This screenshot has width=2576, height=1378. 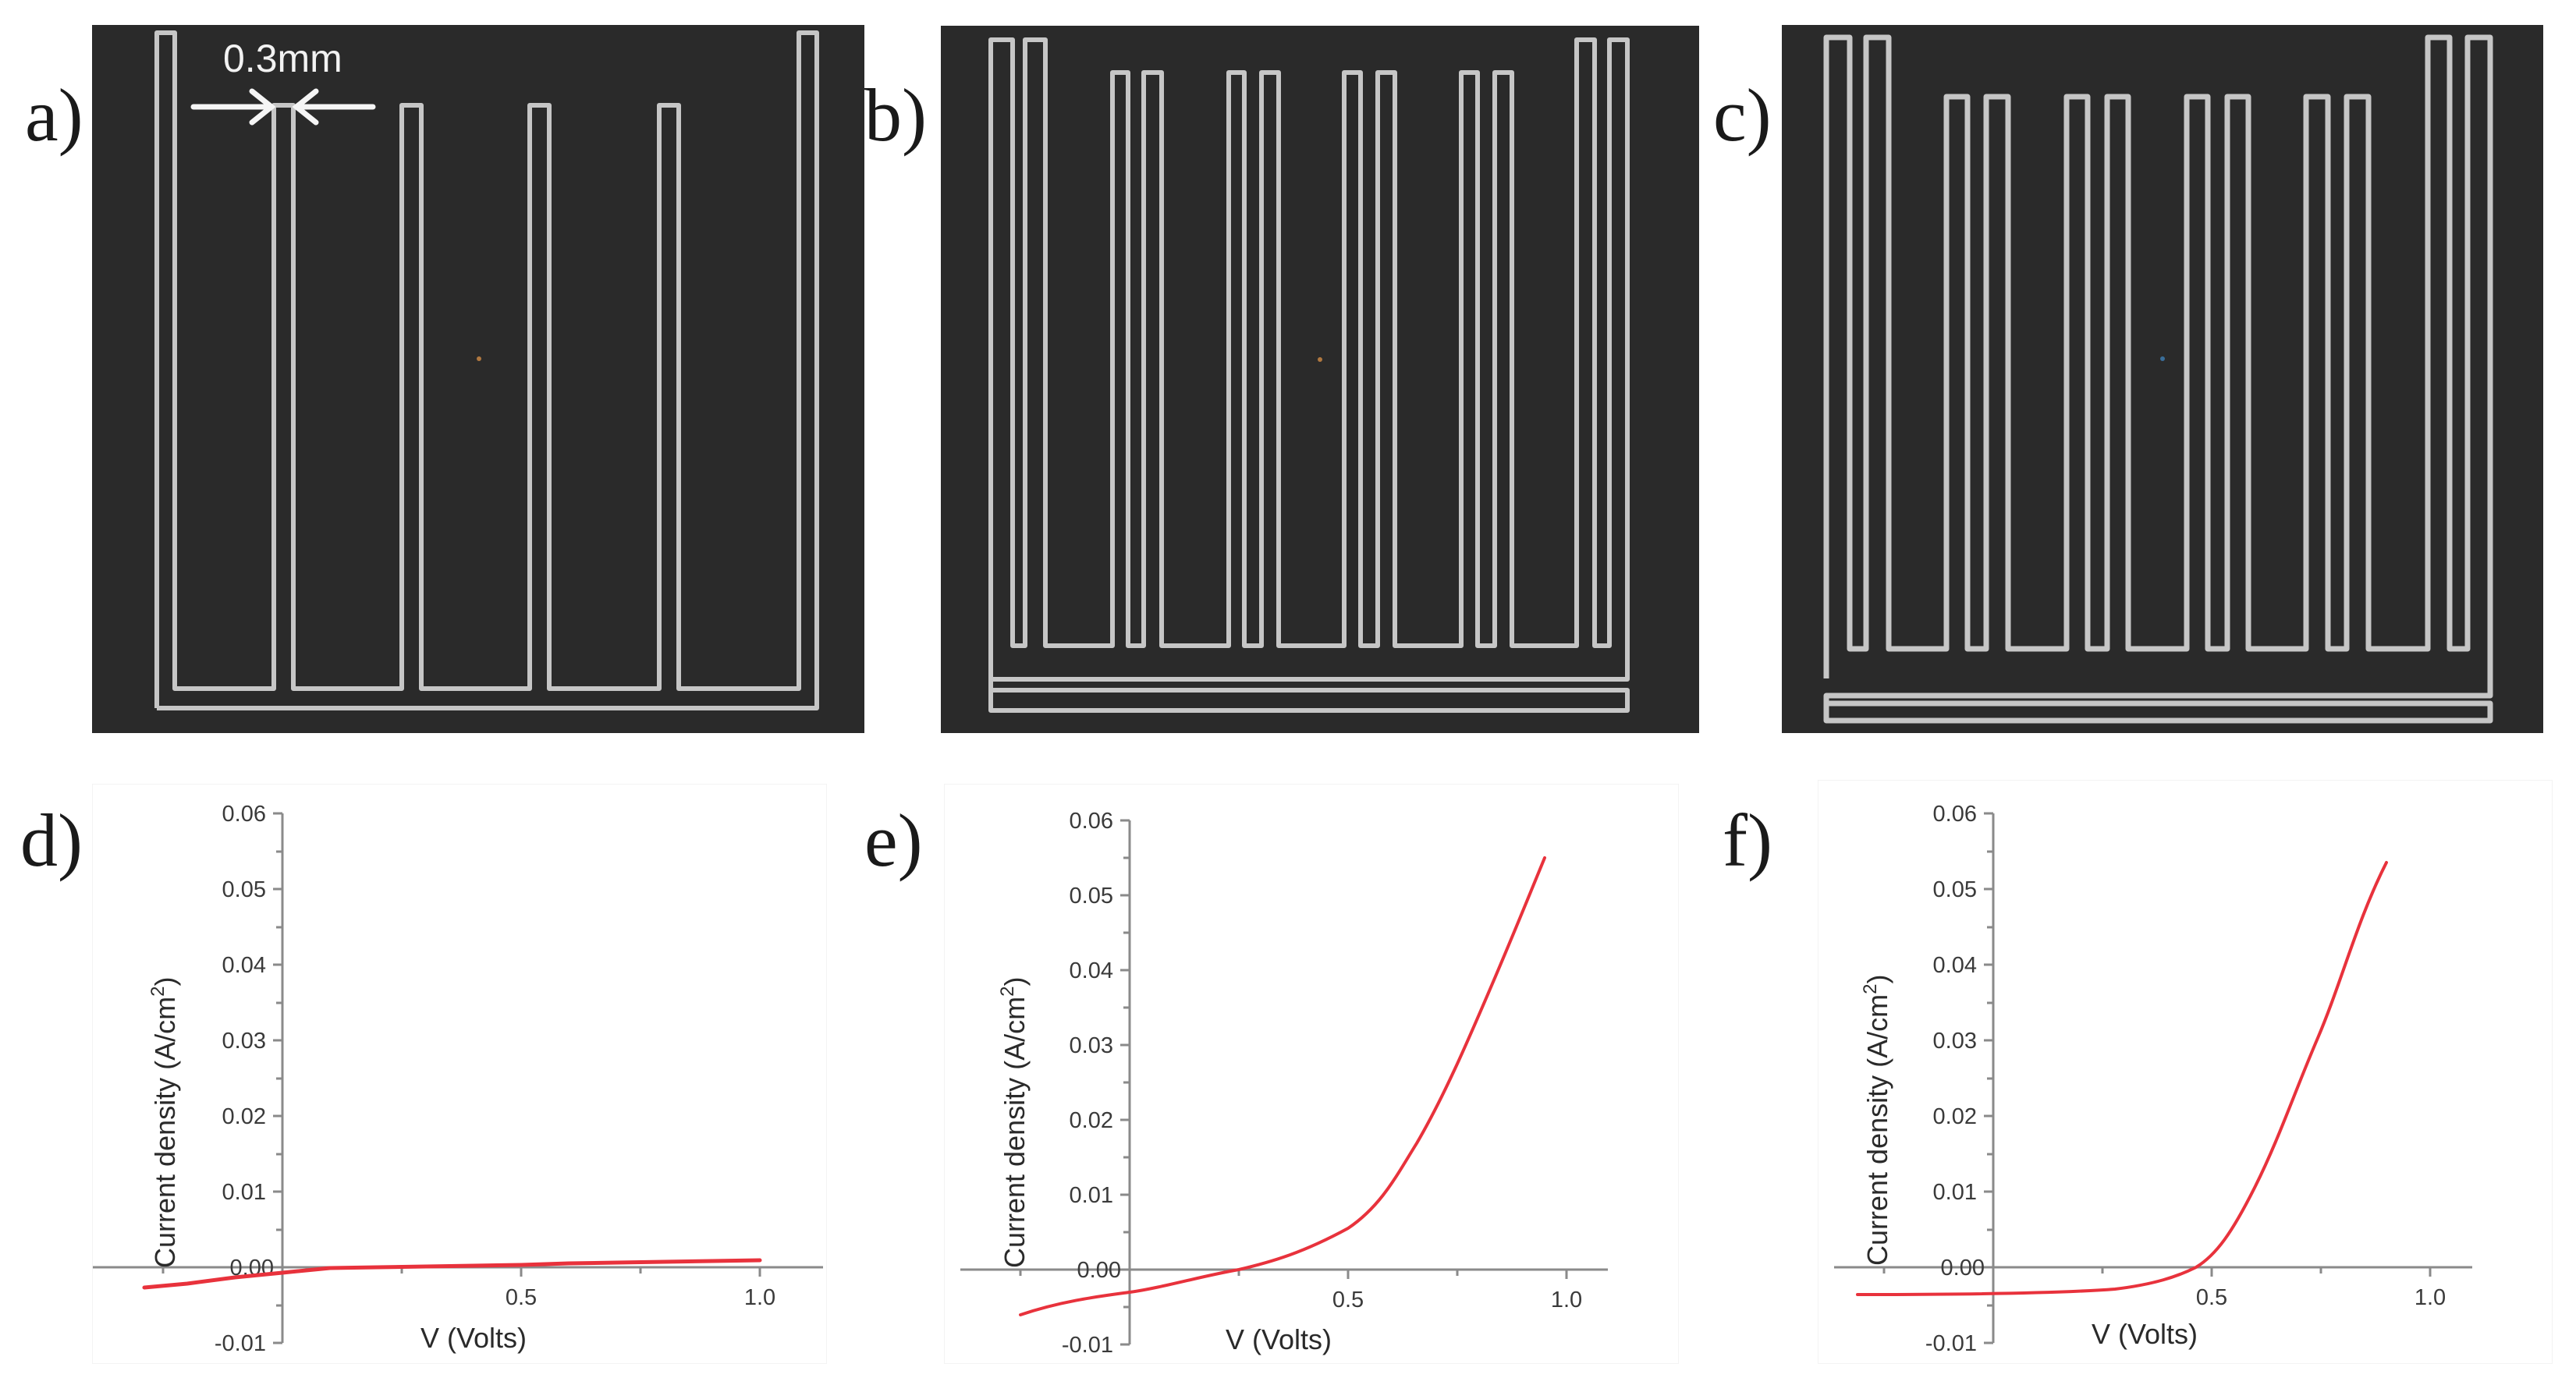 What do you see at coordinates (1742, 115) in the screenshot?
I see `panel-label-c: c)` at bounding box center [1742, 115].